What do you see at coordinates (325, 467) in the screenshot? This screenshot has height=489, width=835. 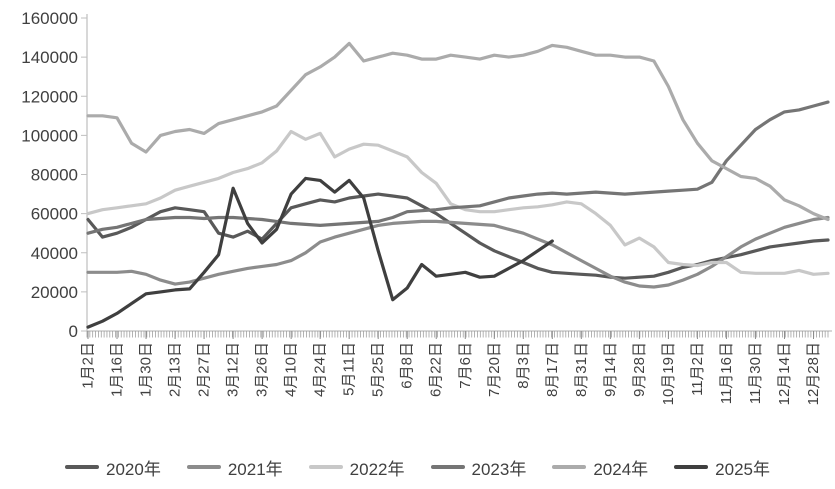 I see `legend-swatch-2022` at bounding box center [325, 467].